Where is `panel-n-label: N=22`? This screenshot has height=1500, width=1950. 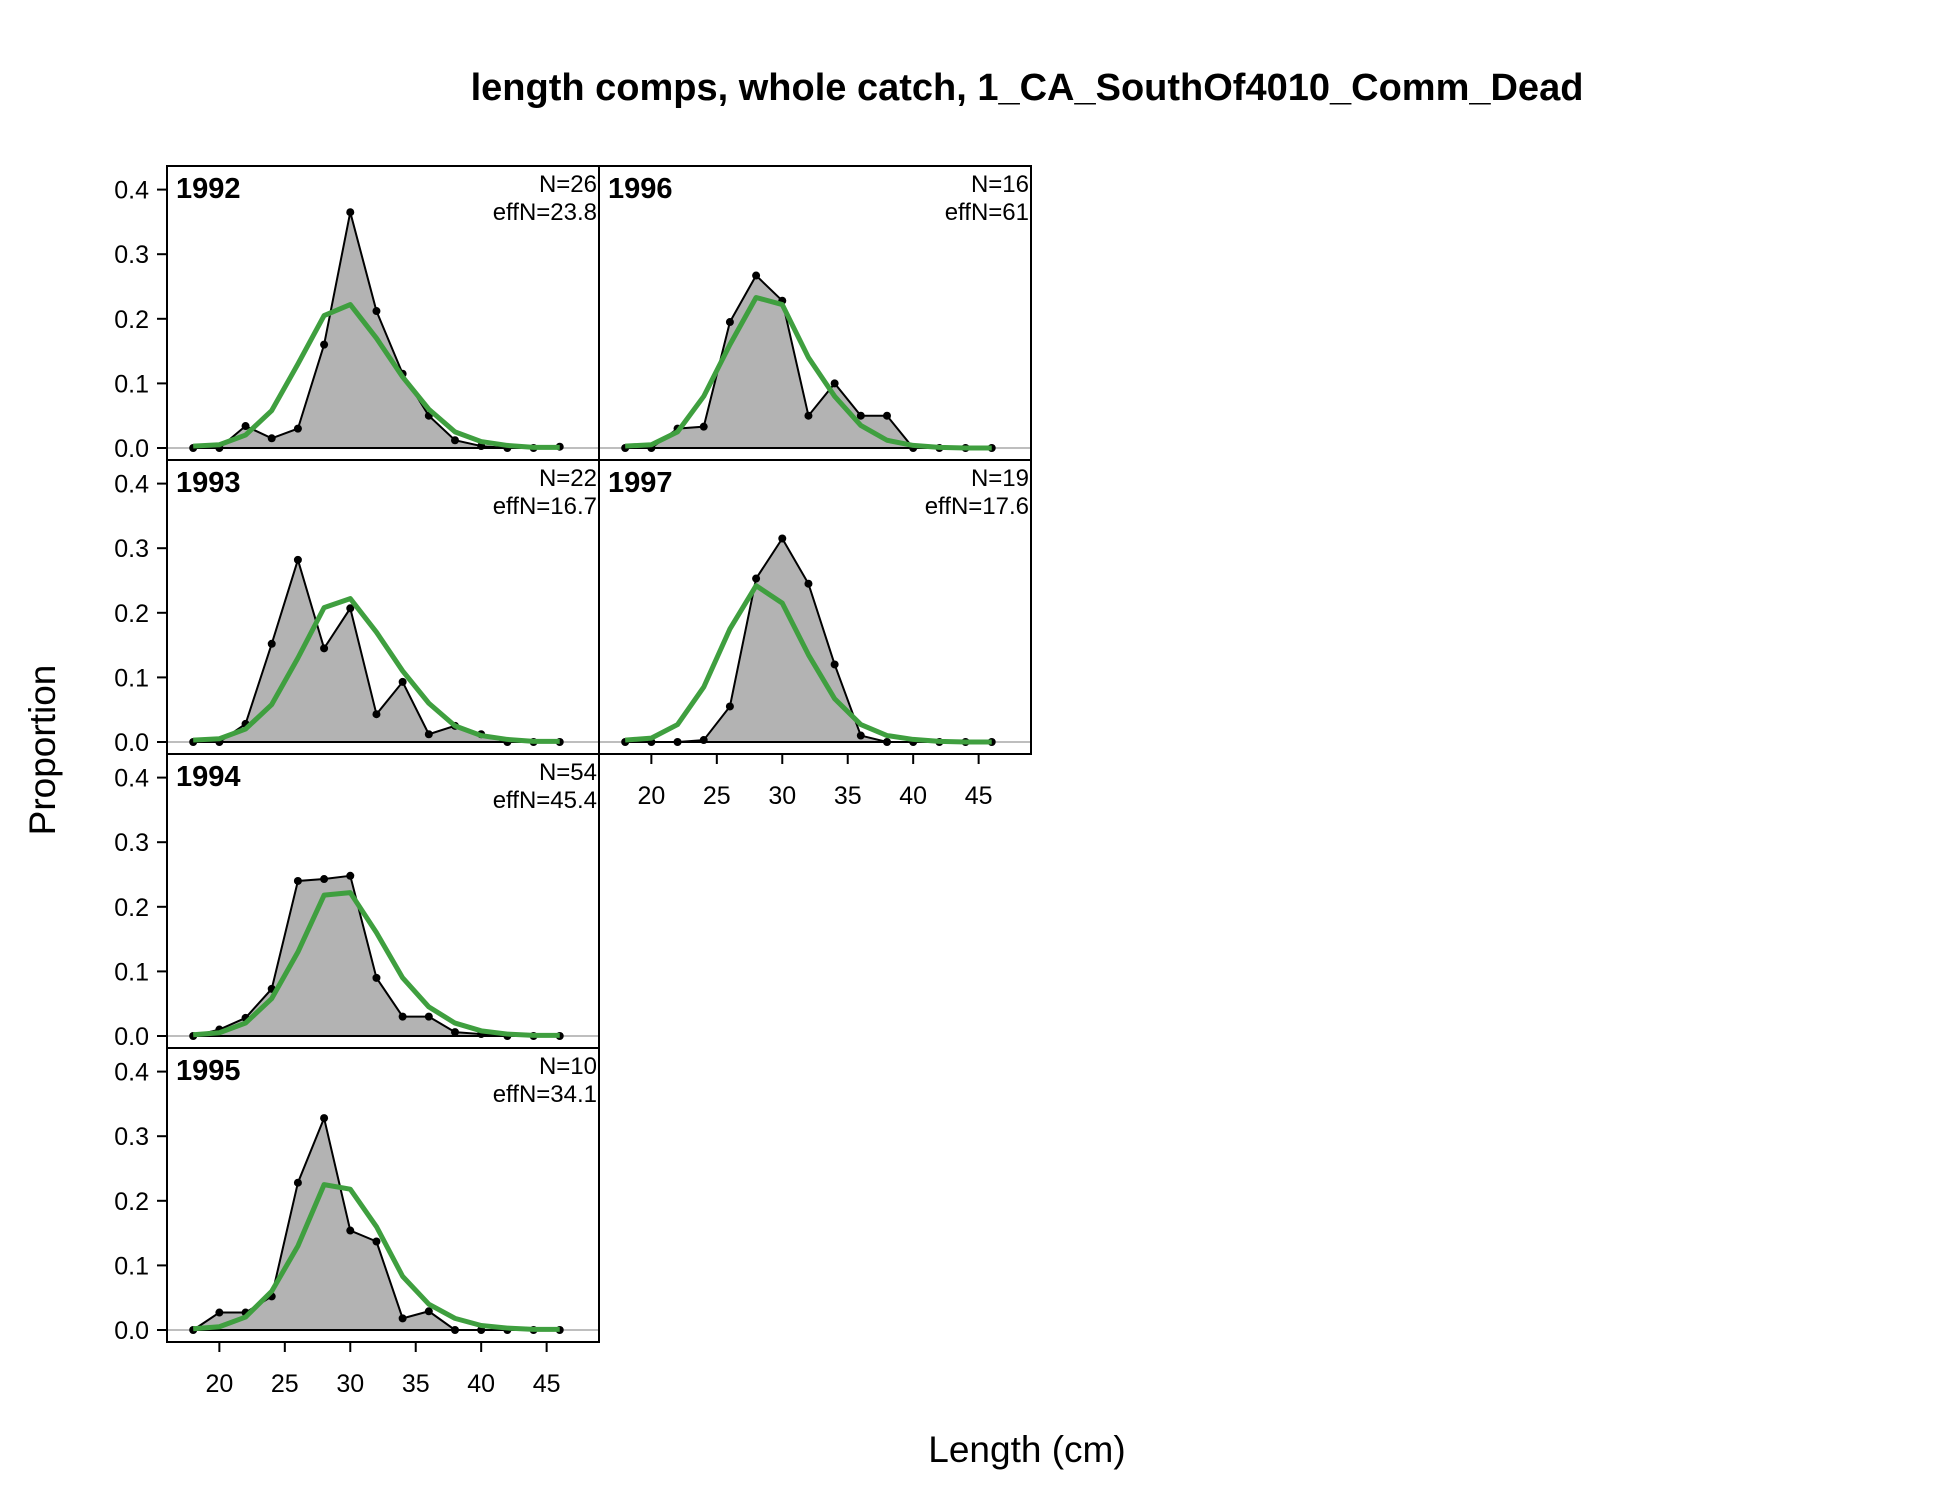
panel-n-label: N=22 is located at coordinates (568, 478).